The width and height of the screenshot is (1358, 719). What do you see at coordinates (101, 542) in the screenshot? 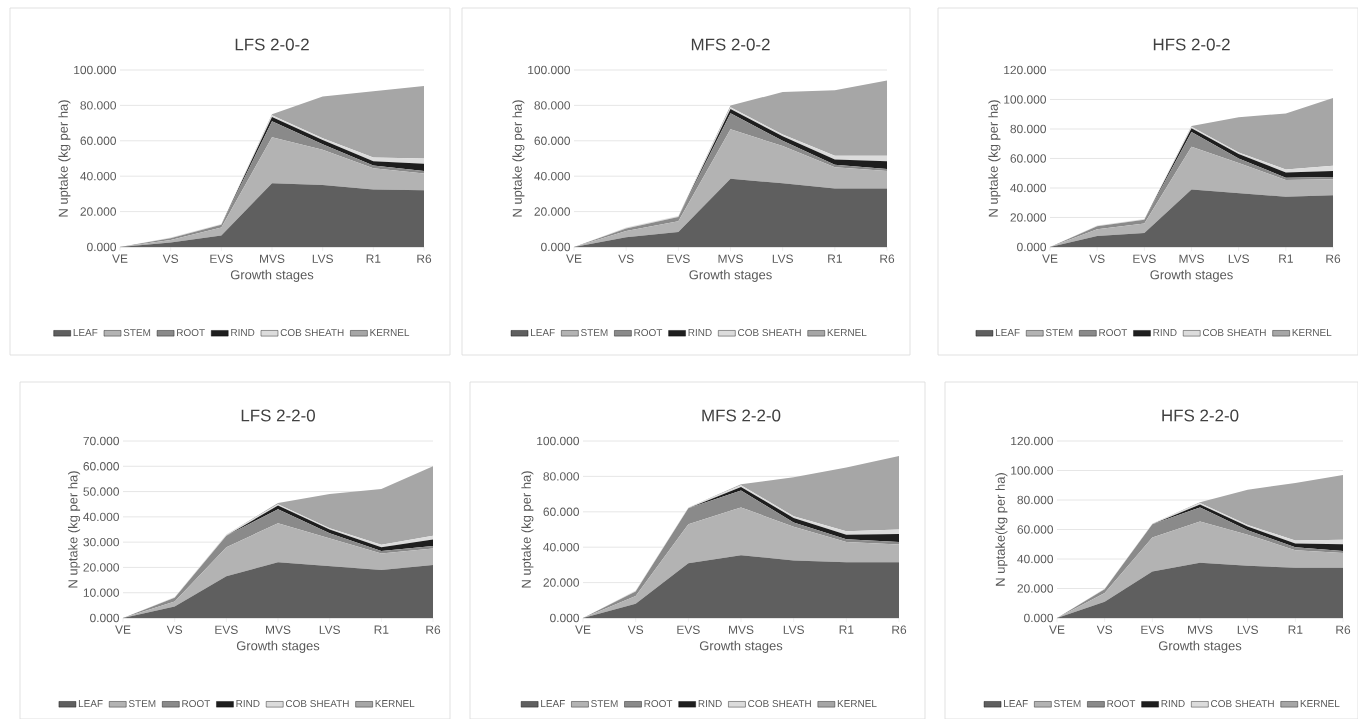
I see `y-tick-label: 30.000` at bounding box center [101, 542].